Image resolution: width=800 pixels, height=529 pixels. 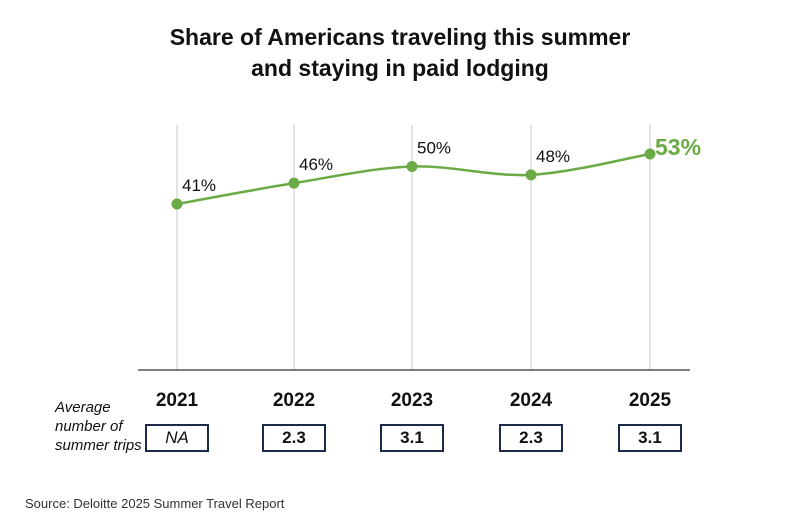 What do you see at coordinates (434, 148) in the screenshot?
I see `data-label-2023: 50%` at bounding box center [434, 148].